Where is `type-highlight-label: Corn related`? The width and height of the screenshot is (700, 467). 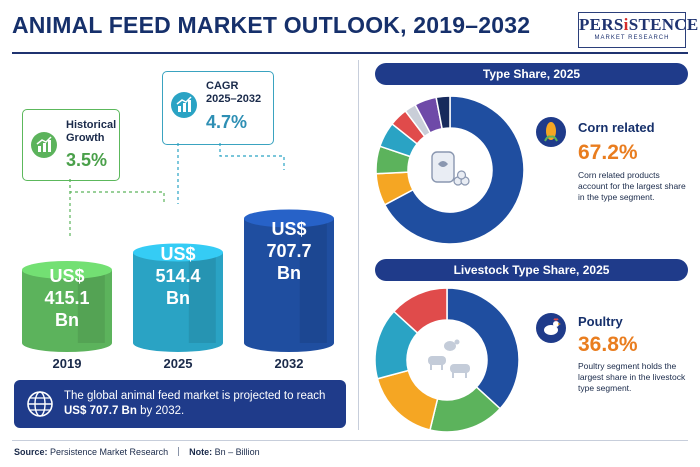 type-highlight-label: Corn related is located at coordinates (616, 127).